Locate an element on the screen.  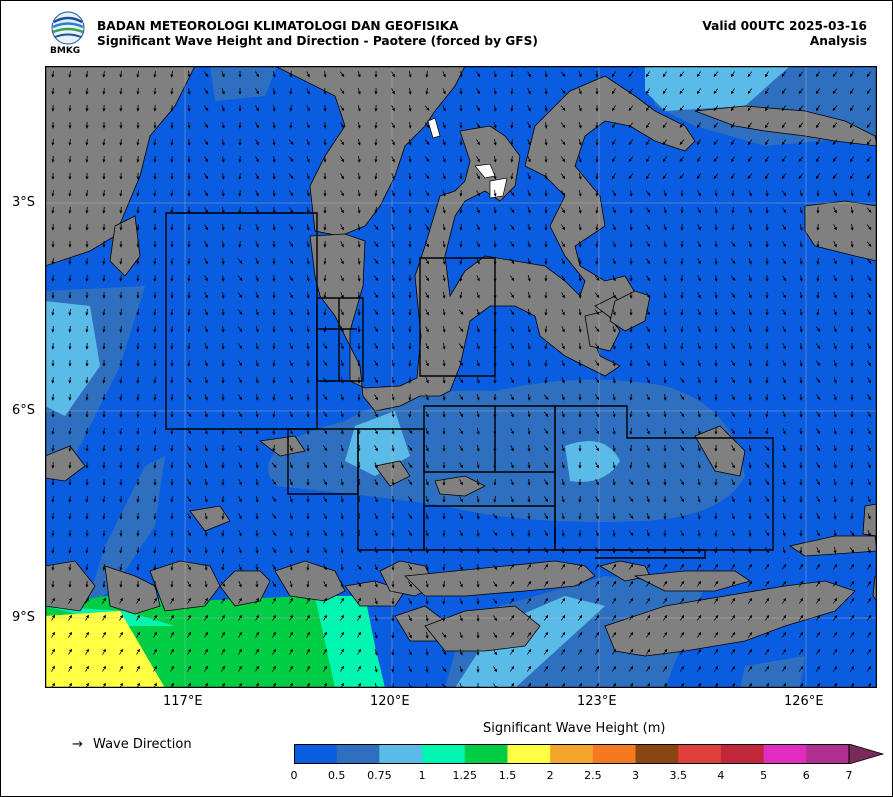
header-right: Valid 00UTC 2025-03-16 Analysis is located at coordinates (784, 34).